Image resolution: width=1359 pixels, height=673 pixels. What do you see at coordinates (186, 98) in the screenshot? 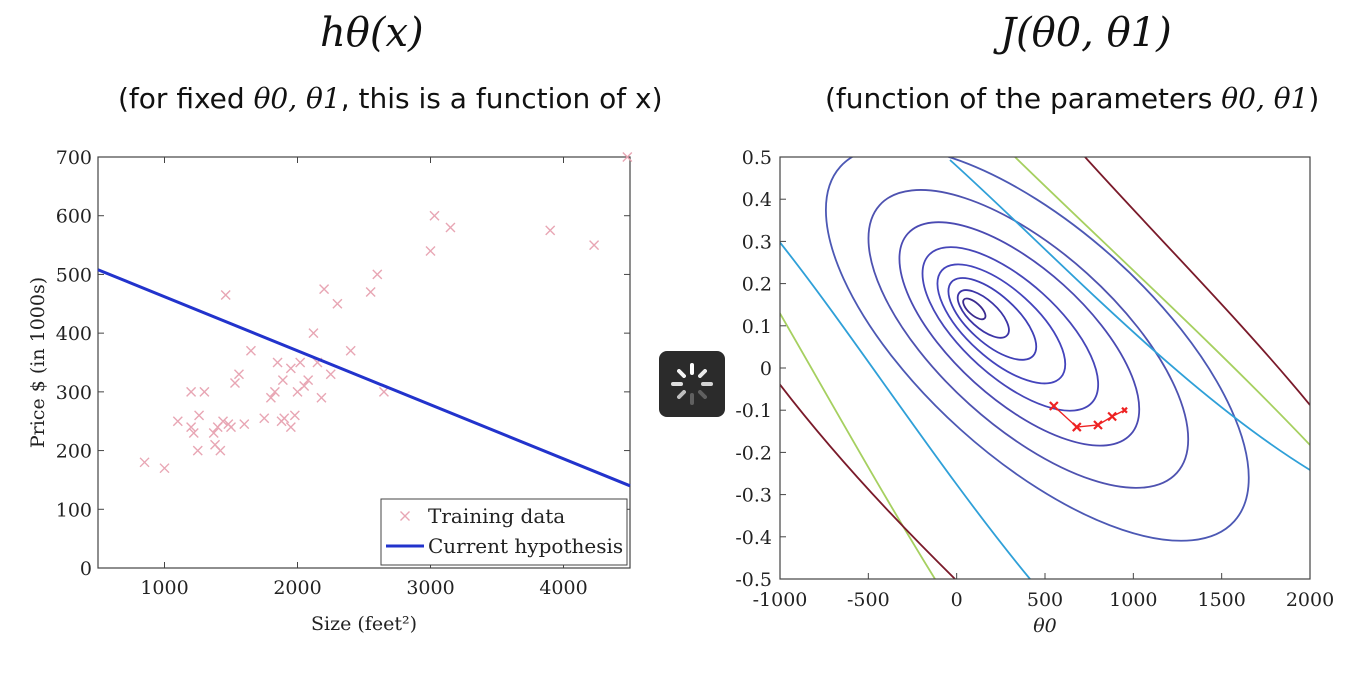
I see `left-subtitle-prefix: (for fixed` at bounding box center [186, 98].